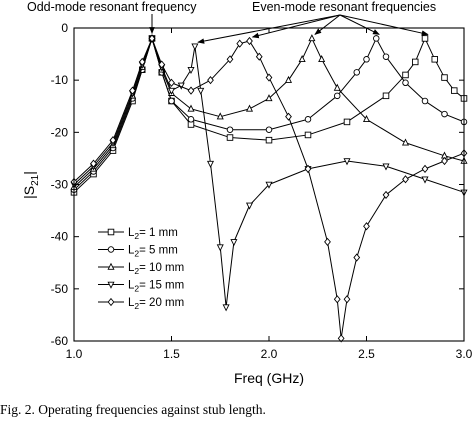 This screenshot has width=474, height=425. I want to click on x-tick-label: 2.5, so click(366, 354).